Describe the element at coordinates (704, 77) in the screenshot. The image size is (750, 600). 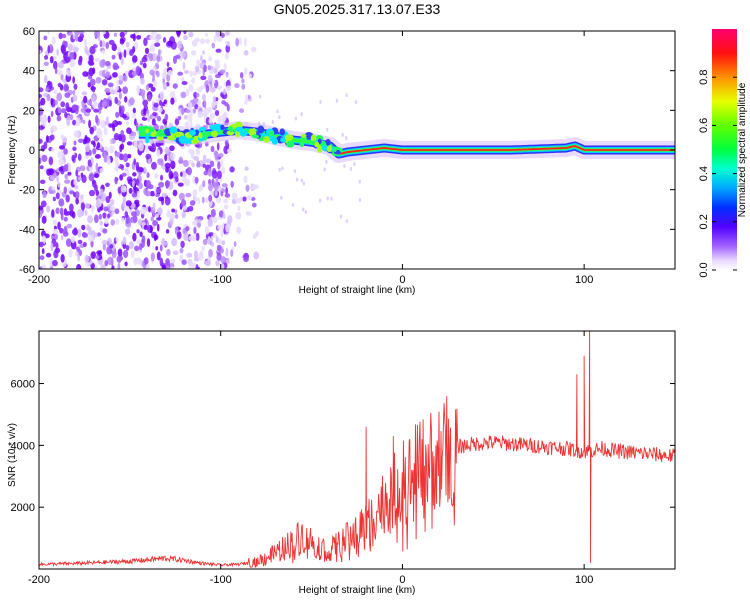
I see `colorbar-tick-label: 0.8` at that location.